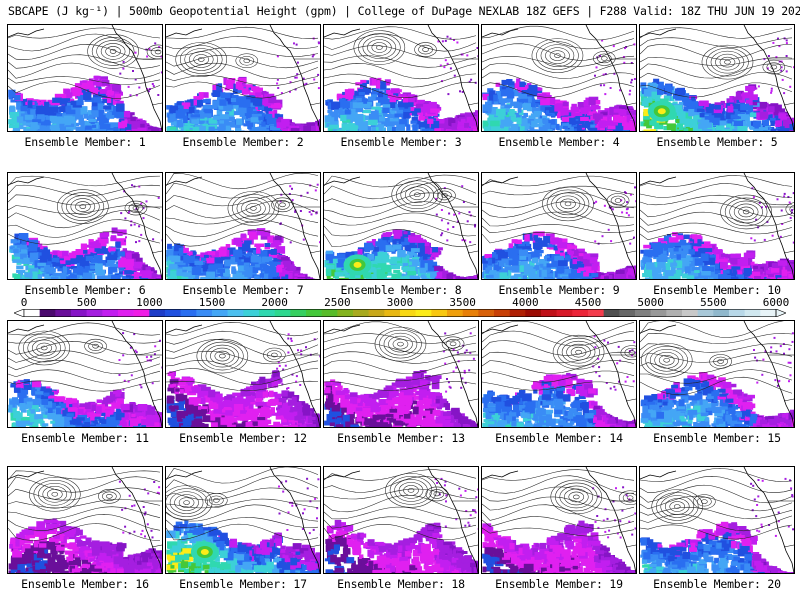  I want to click on colorbar-min-arrow, so click(19, 313).